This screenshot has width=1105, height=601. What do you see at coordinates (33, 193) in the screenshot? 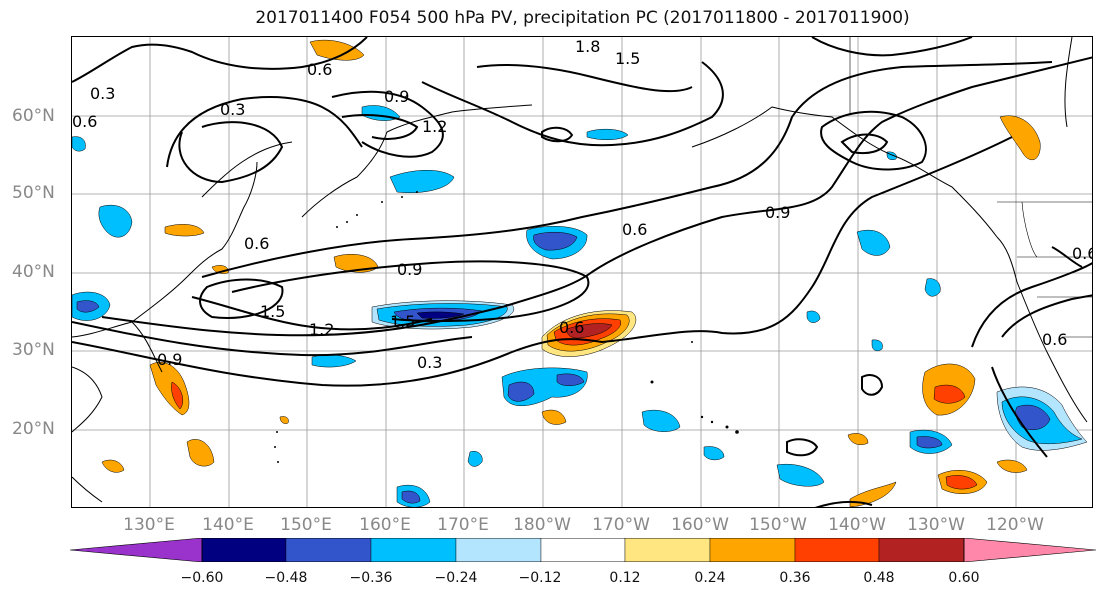
I see `lat-label-50n: 50°N` at bounding box center [33, 193].